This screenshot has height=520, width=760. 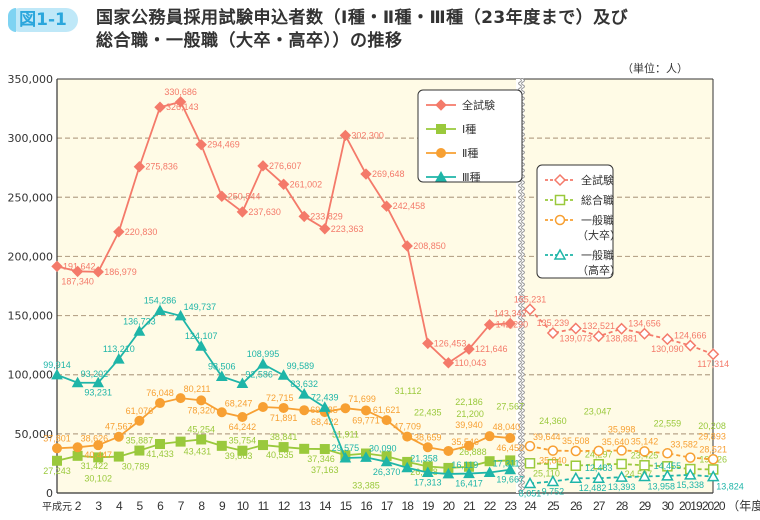 I want to click on data-label: 26,888, so click(x=473, y=452).